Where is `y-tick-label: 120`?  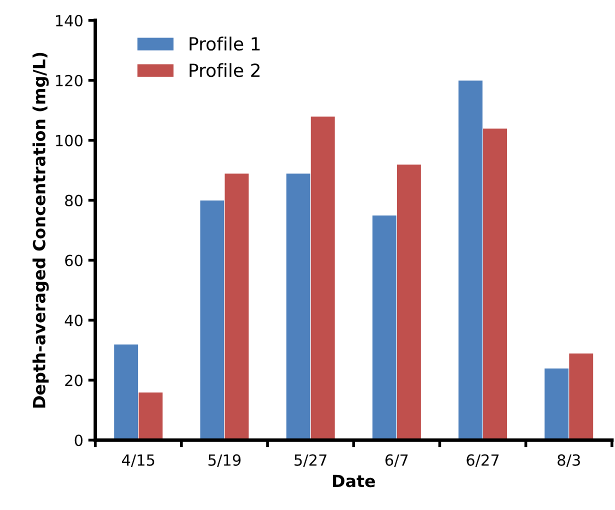 y-tick-label: 120 is located at coordinates (69, 80).